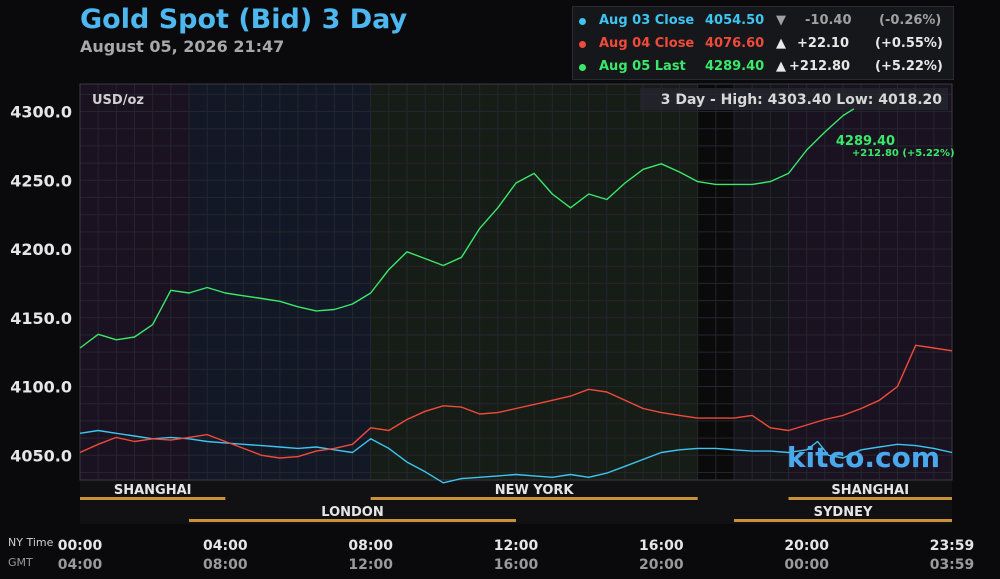  I want to click on legend-row-aug04: Aug 04 Close 4076.60 ▲ +22.10 (+0.55%), so click(763, 45).